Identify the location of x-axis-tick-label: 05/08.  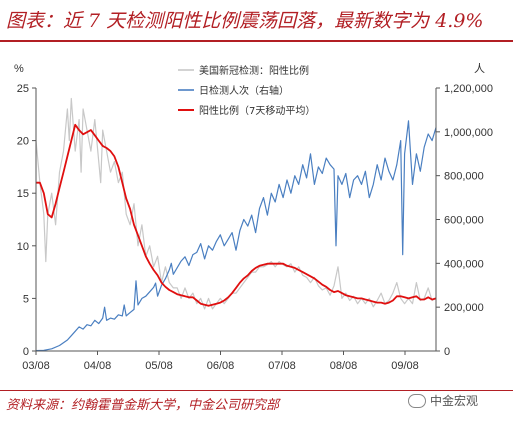
(159, 366).